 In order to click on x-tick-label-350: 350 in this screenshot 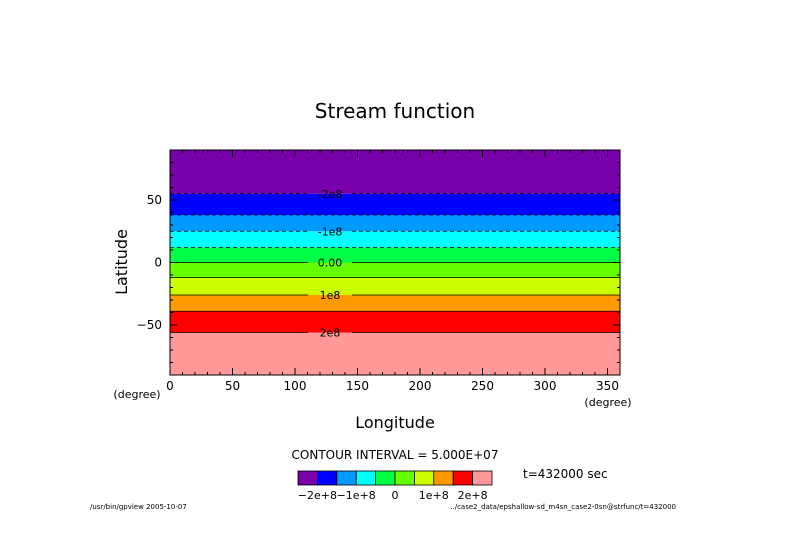, I will do `click(607, 386)`.